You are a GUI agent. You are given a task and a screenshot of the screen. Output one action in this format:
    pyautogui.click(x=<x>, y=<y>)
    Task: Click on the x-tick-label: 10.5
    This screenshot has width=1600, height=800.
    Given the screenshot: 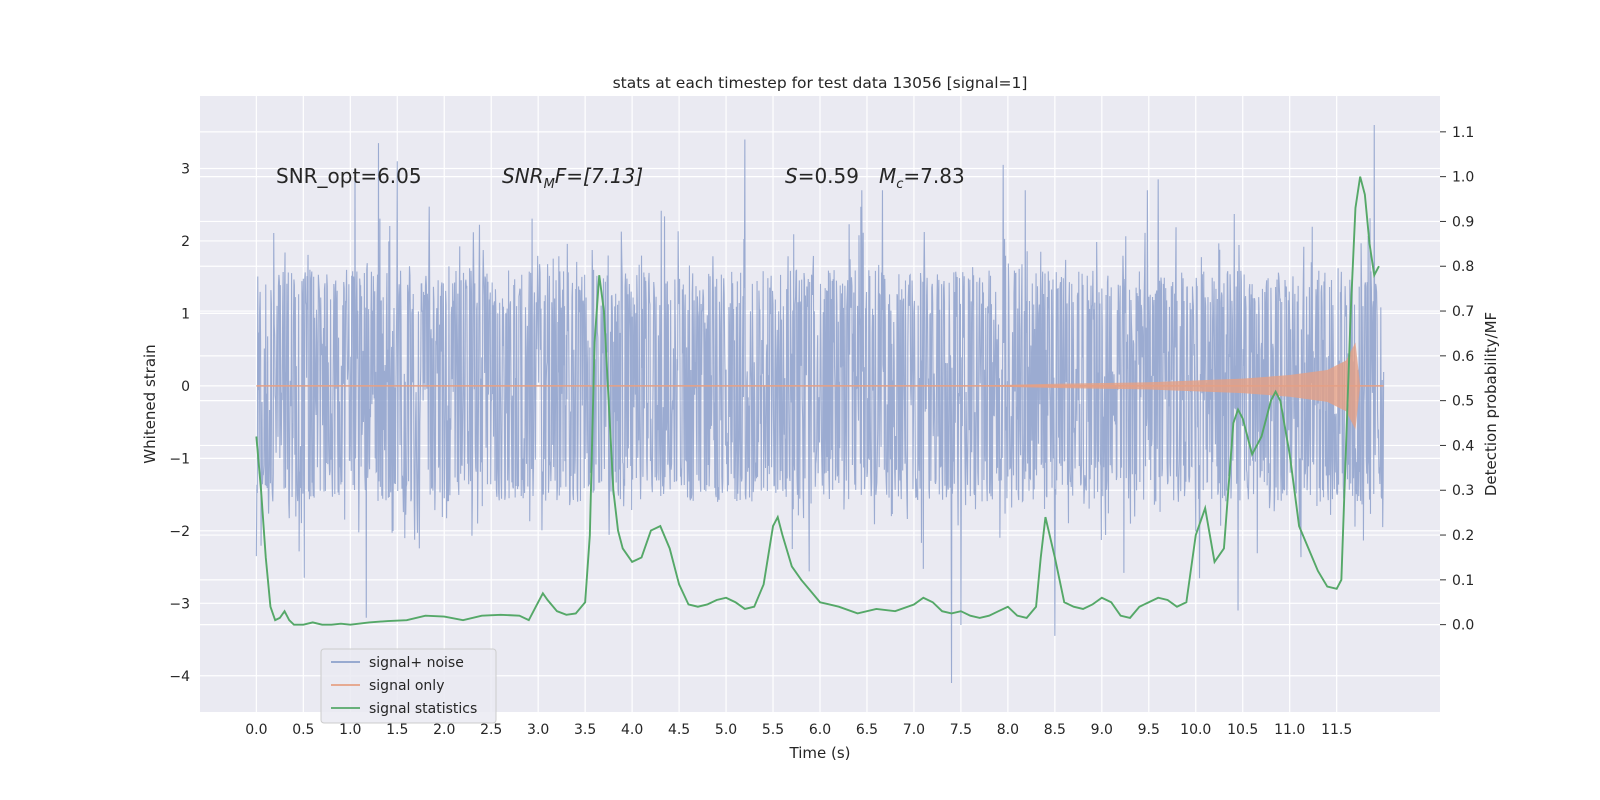 What is the action you would take?
    pyautogui.click(x=1242, y=730)
    